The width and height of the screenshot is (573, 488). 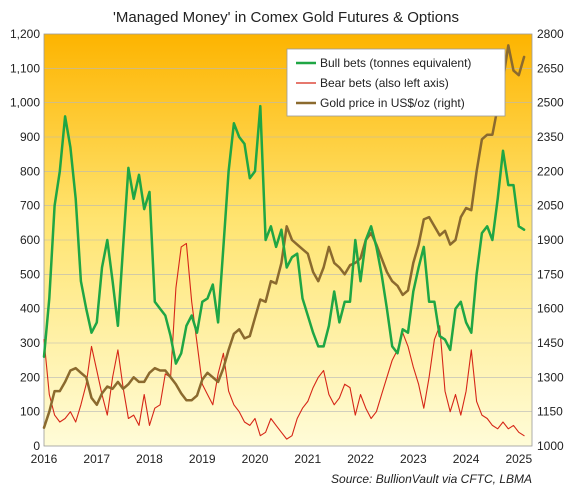 What do you see at coordinates (550, 446) in the screenshot?
I see `y-right-tick-label: 1000` at bounding box center [550, 446].